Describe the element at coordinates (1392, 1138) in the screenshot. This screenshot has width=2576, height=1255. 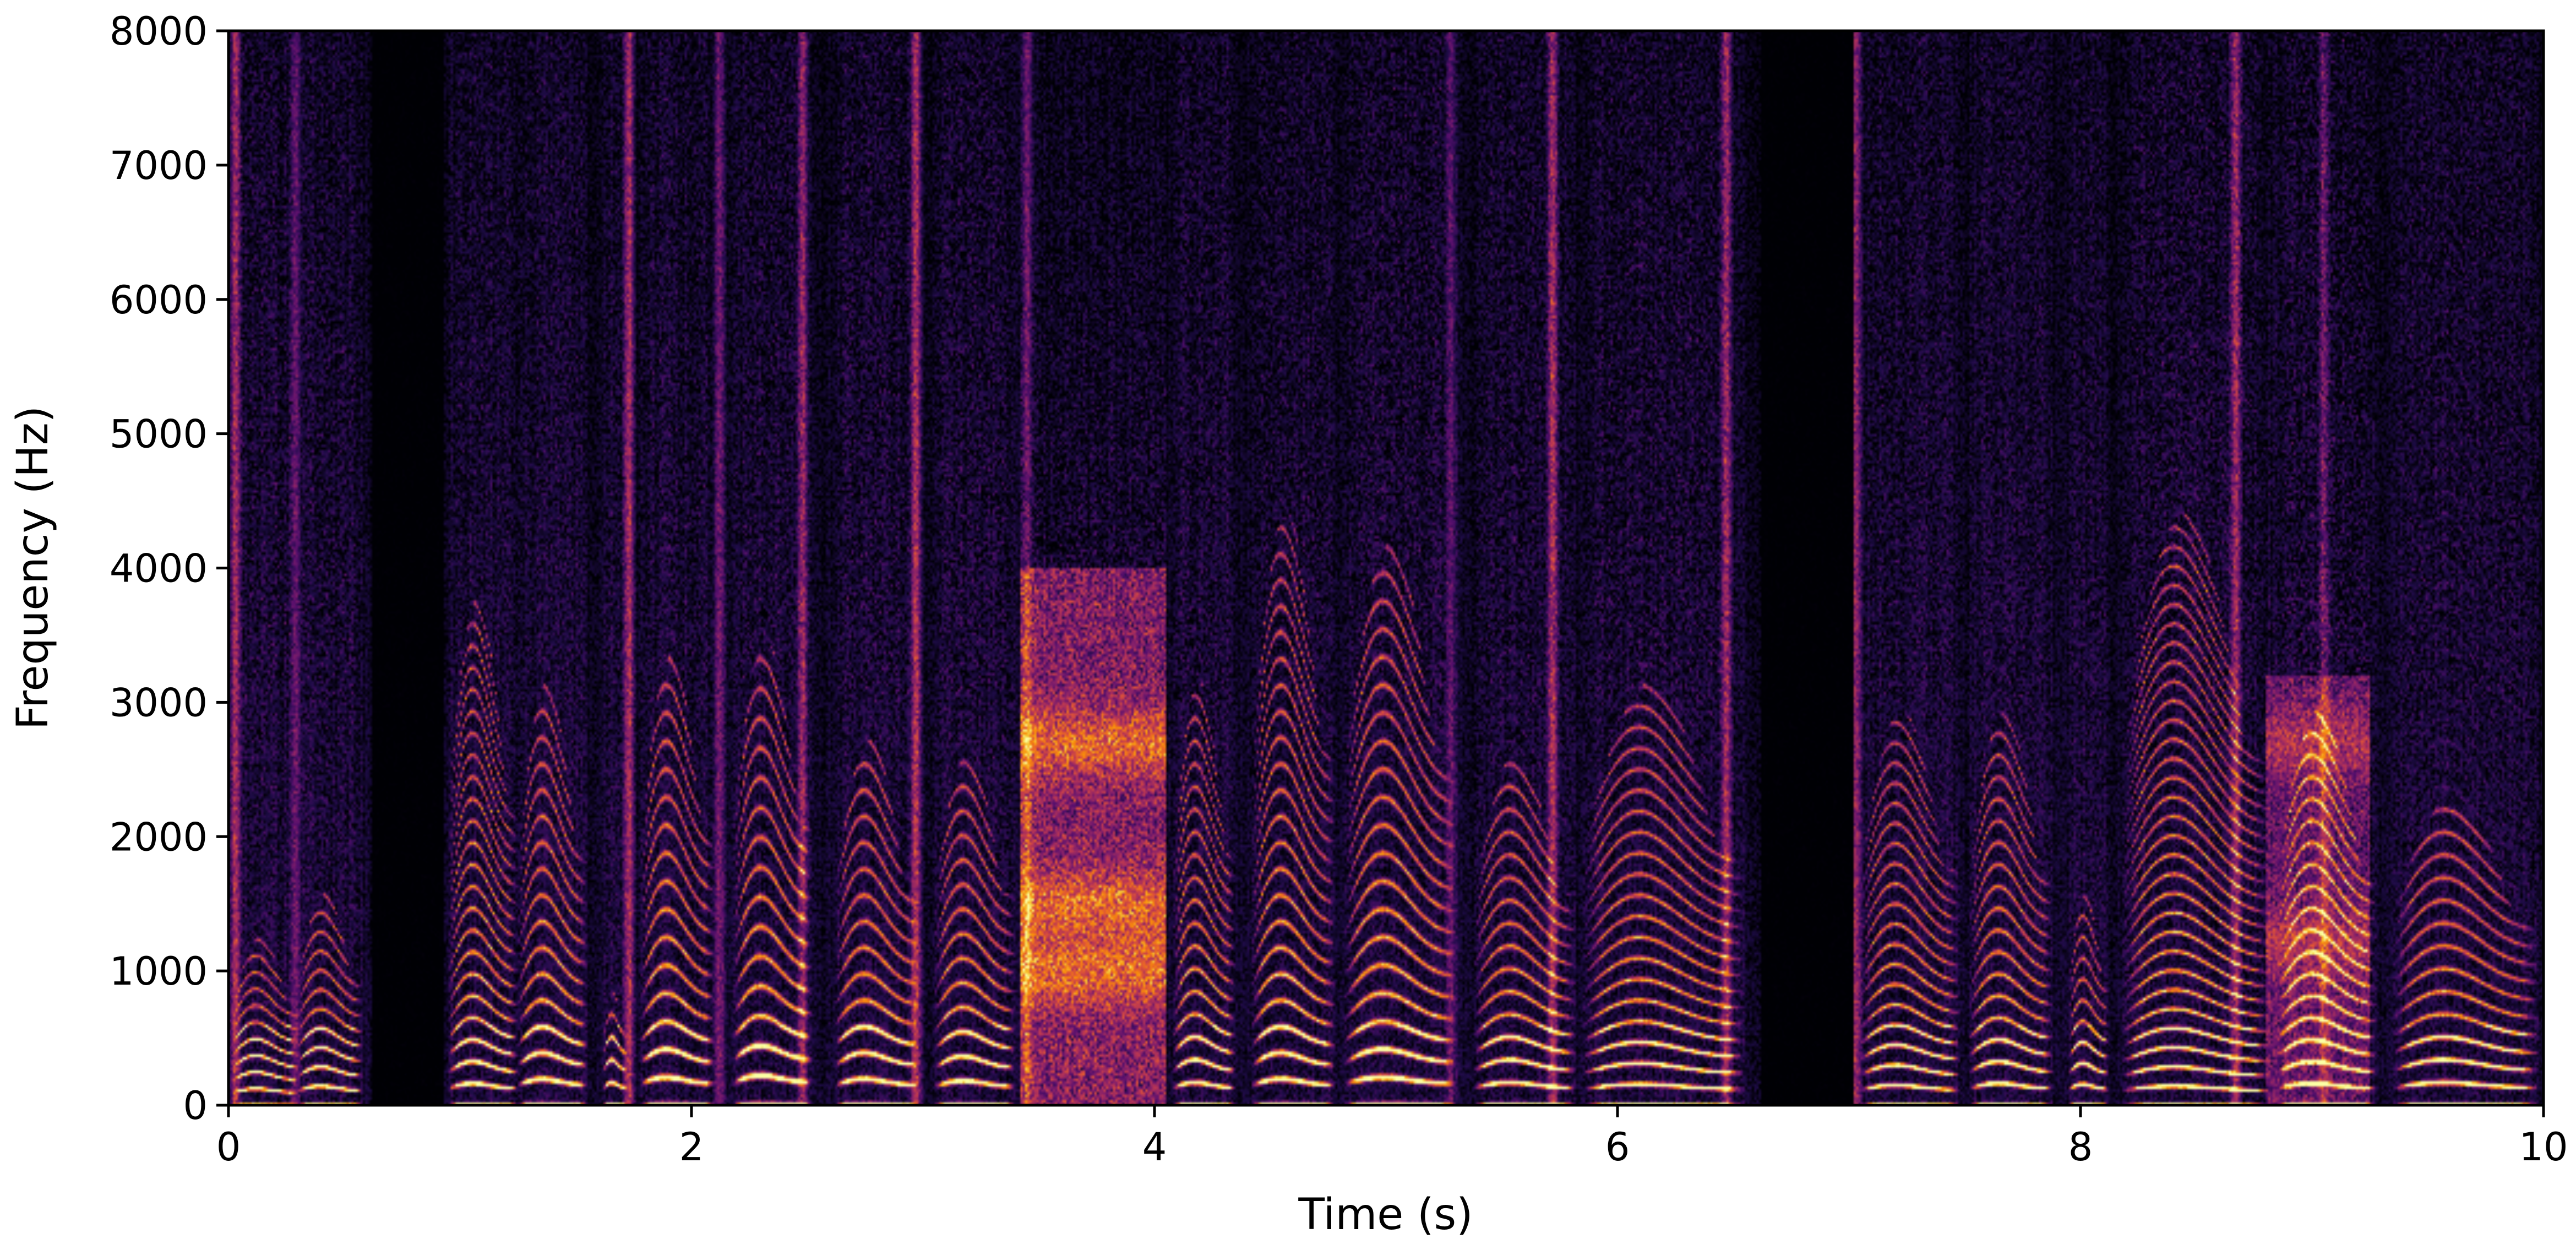
I see `x-axis: 0 2 4 6 8 10` at that location.